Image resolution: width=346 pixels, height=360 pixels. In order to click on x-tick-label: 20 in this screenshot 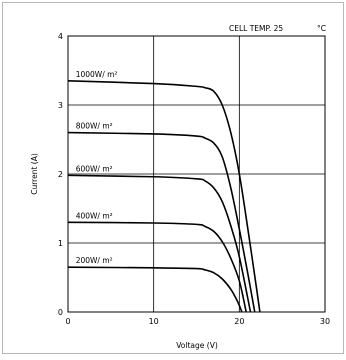, I will do `click(239, 321)`.